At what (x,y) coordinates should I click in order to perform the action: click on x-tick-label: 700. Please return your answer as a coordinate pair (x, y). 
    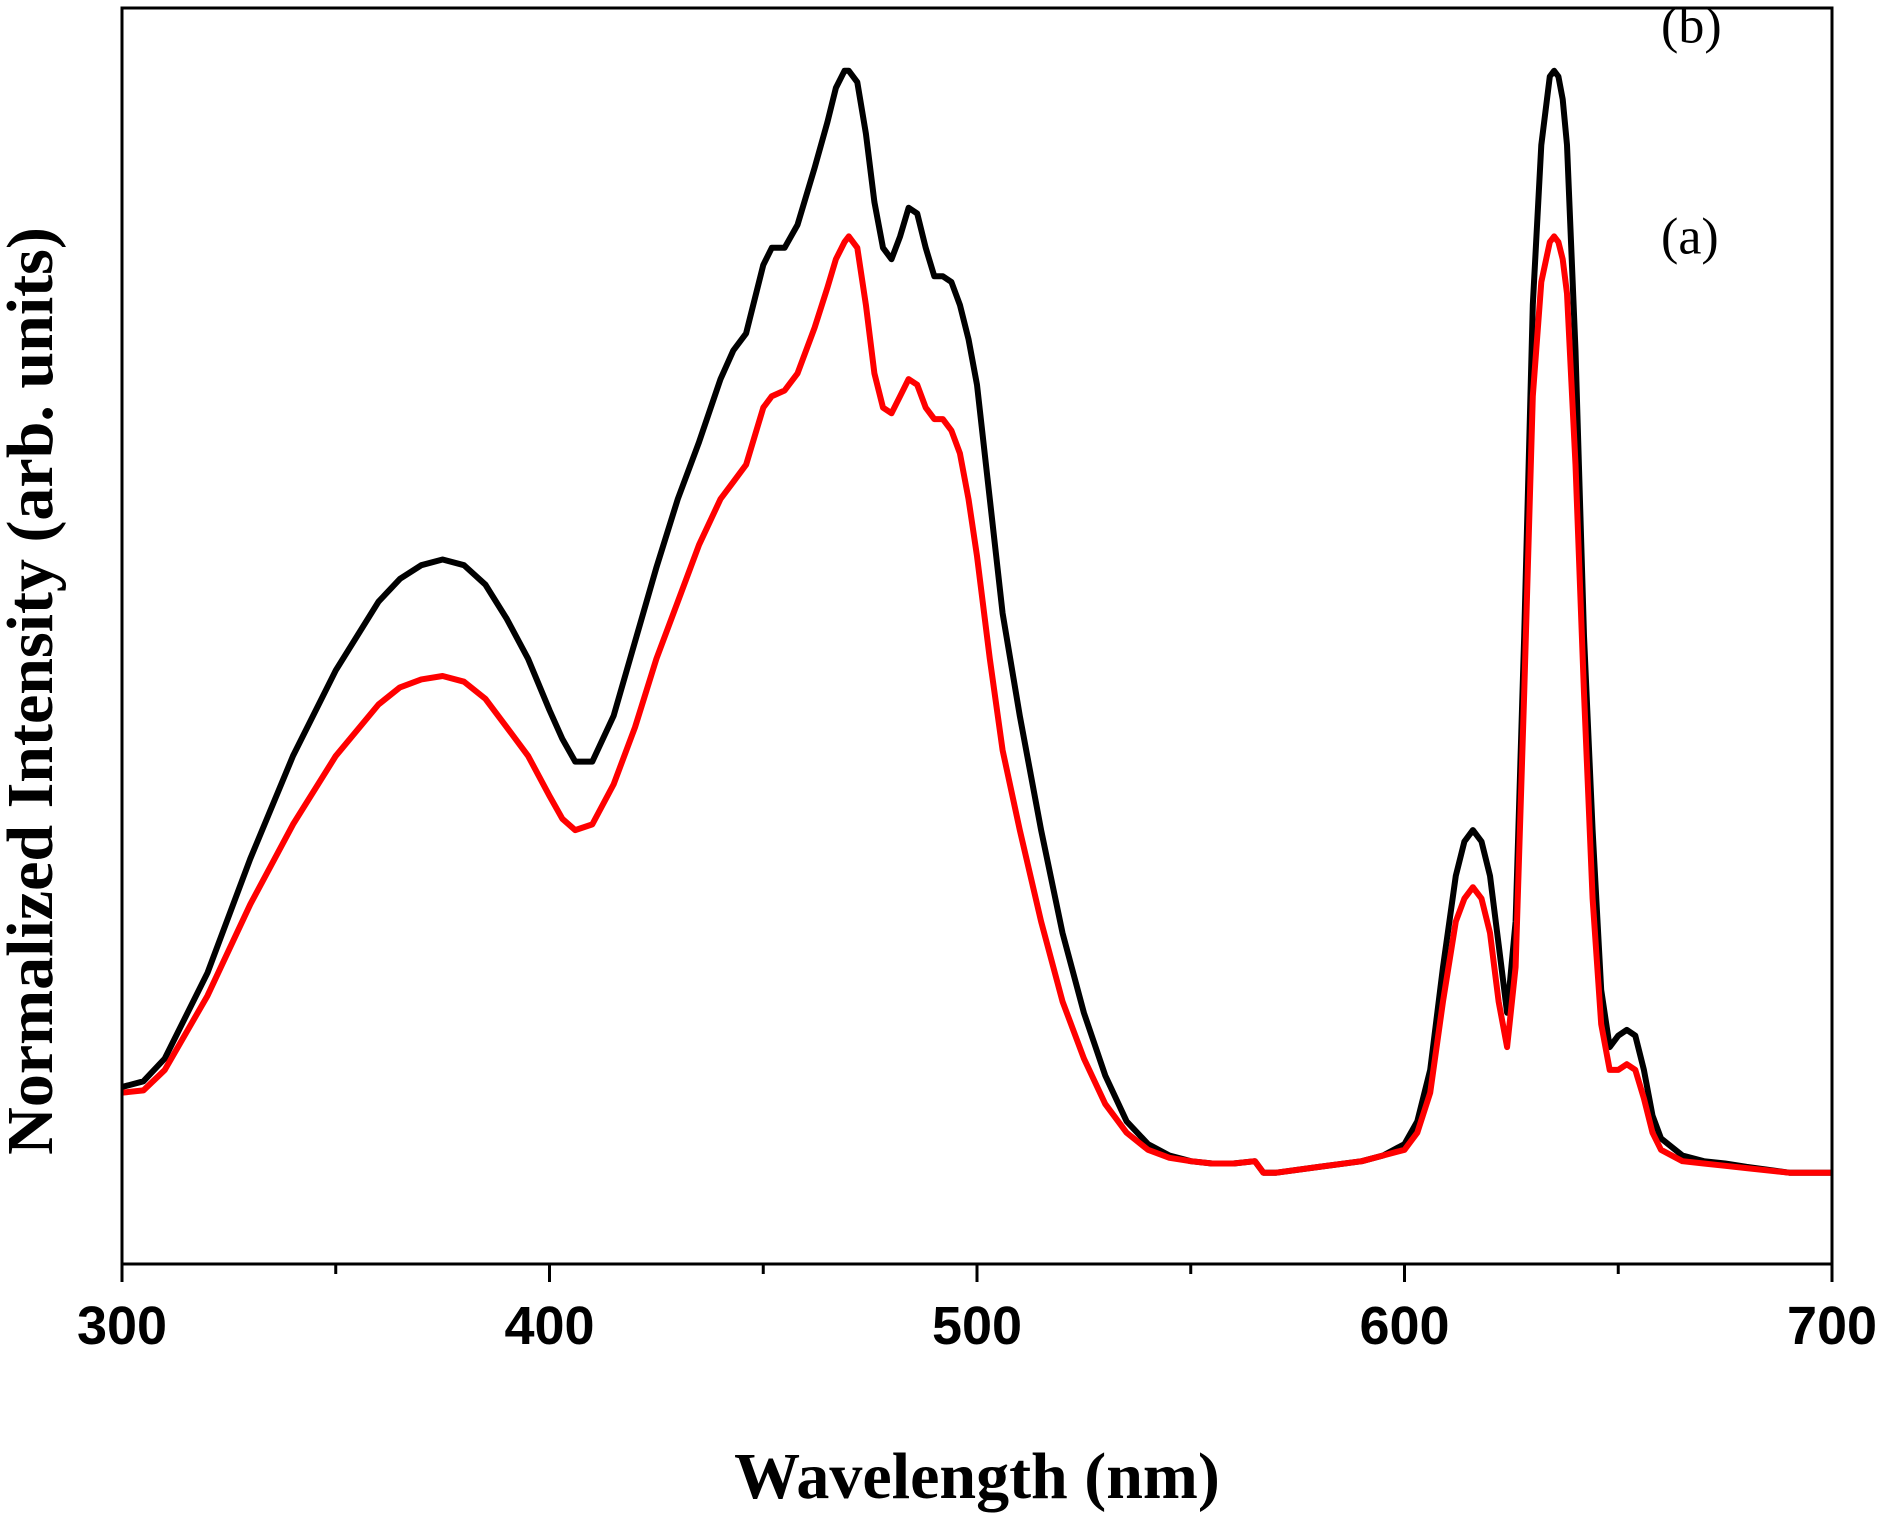
    Looking at the image, I should click on (1832, 1326).